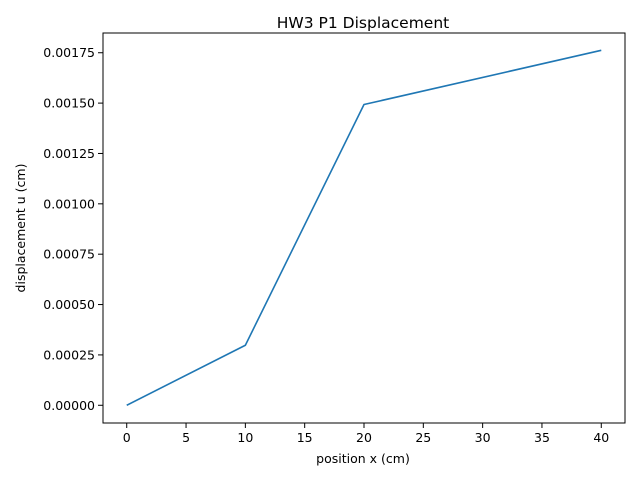 The height and width of the screenshot is (480, 640). Describe the element at coordinates (363, 23) in the screenshot. I see `chart-title: HW3 P1 Displacement` at that location.